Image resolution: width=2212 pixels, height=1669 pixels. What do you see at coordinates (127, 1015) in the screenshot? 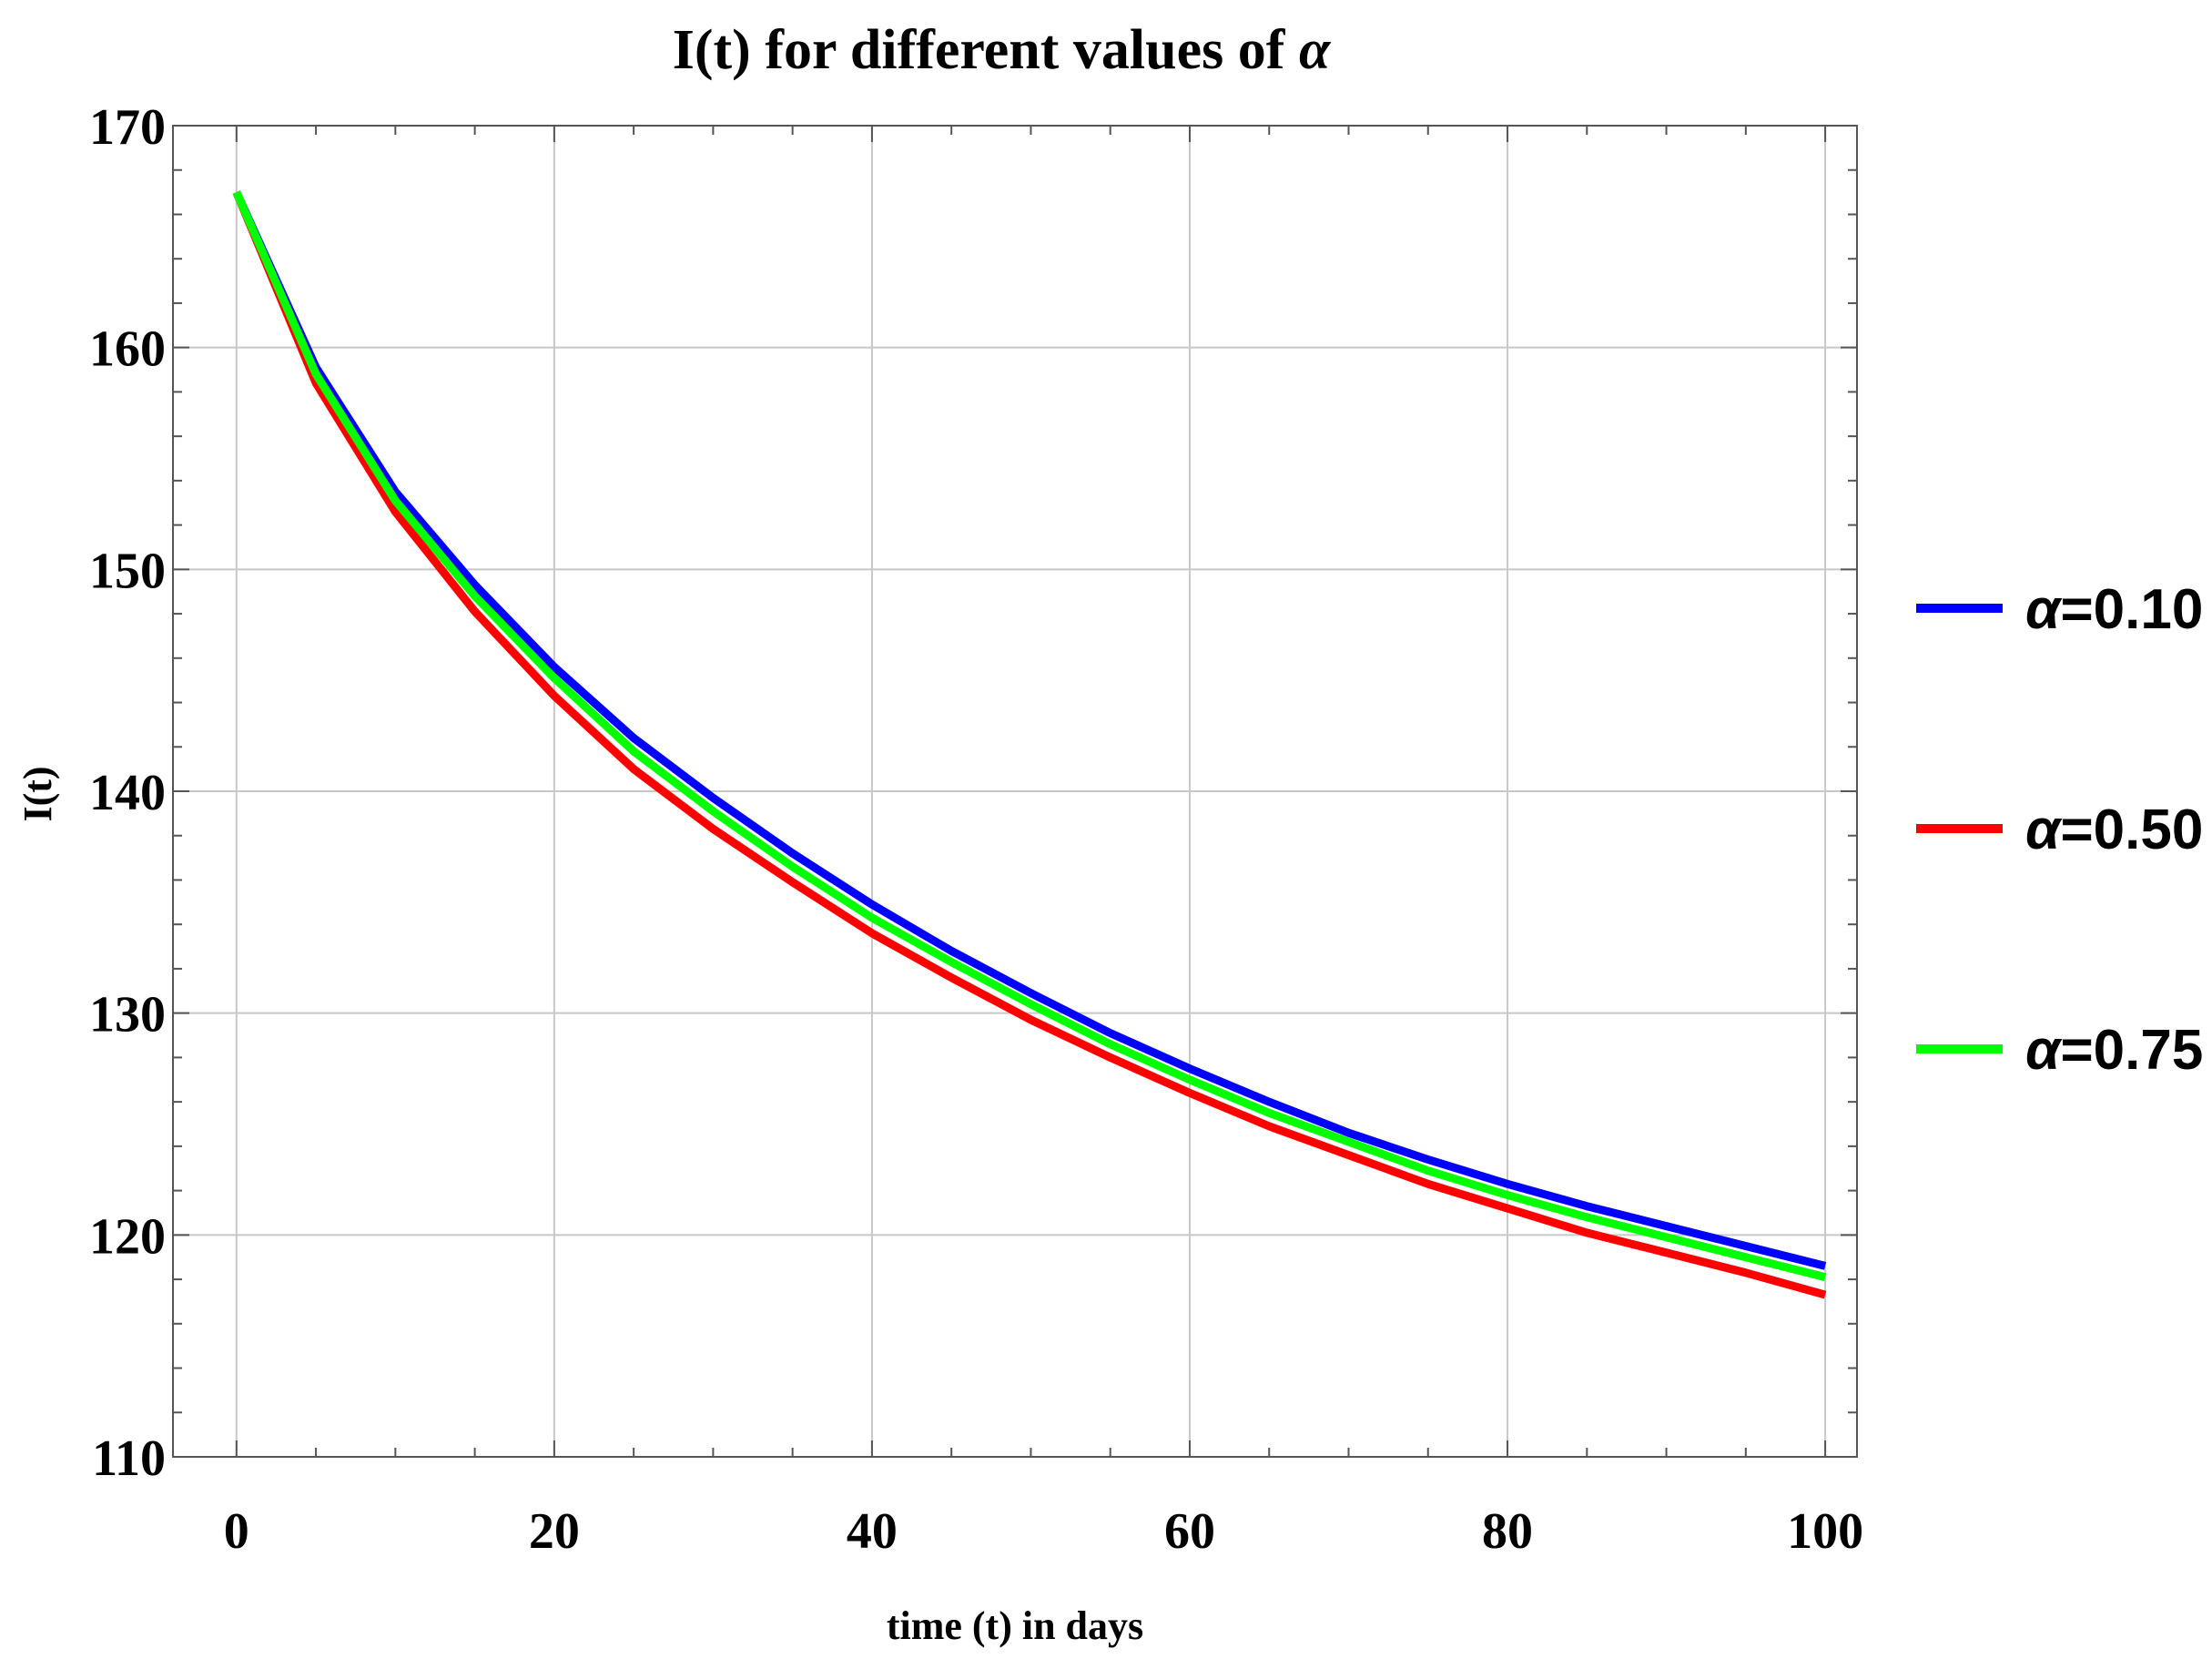
I see `y-tick-label: 130` at bounding box center [127, 1015].